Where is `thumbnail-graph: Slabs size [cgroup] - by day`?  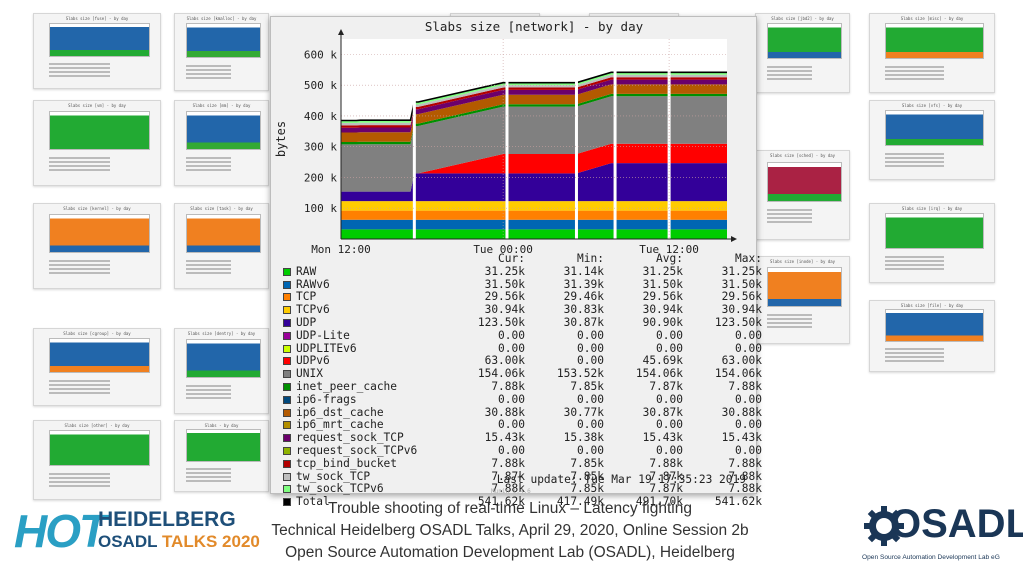 thumbnail-graph: Slabs size [cgroup] - by day is located at coordinates (97, 367).